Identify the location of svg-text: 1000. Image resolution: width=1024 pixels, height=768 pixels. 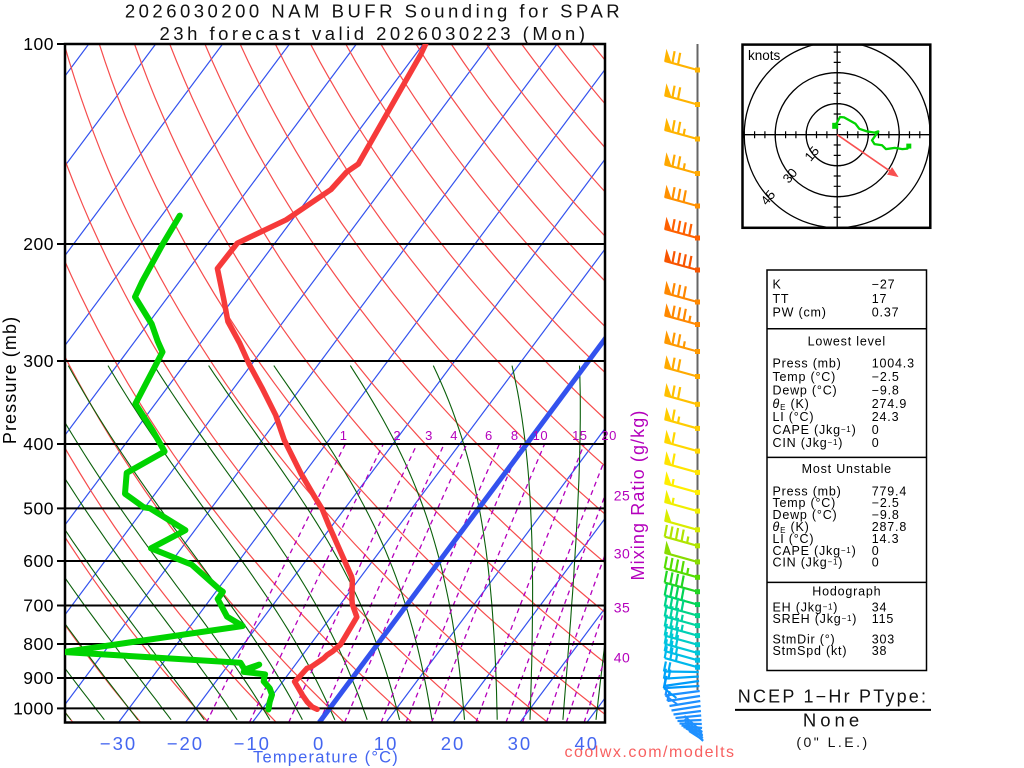
(33, 709).